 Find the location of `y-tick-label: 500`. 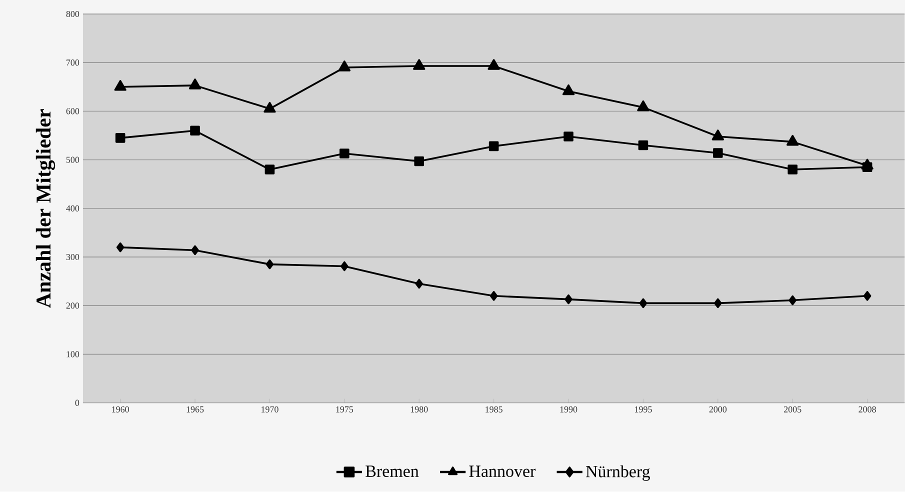

y-tick-label: 500 is located at coordinates (73, 159).